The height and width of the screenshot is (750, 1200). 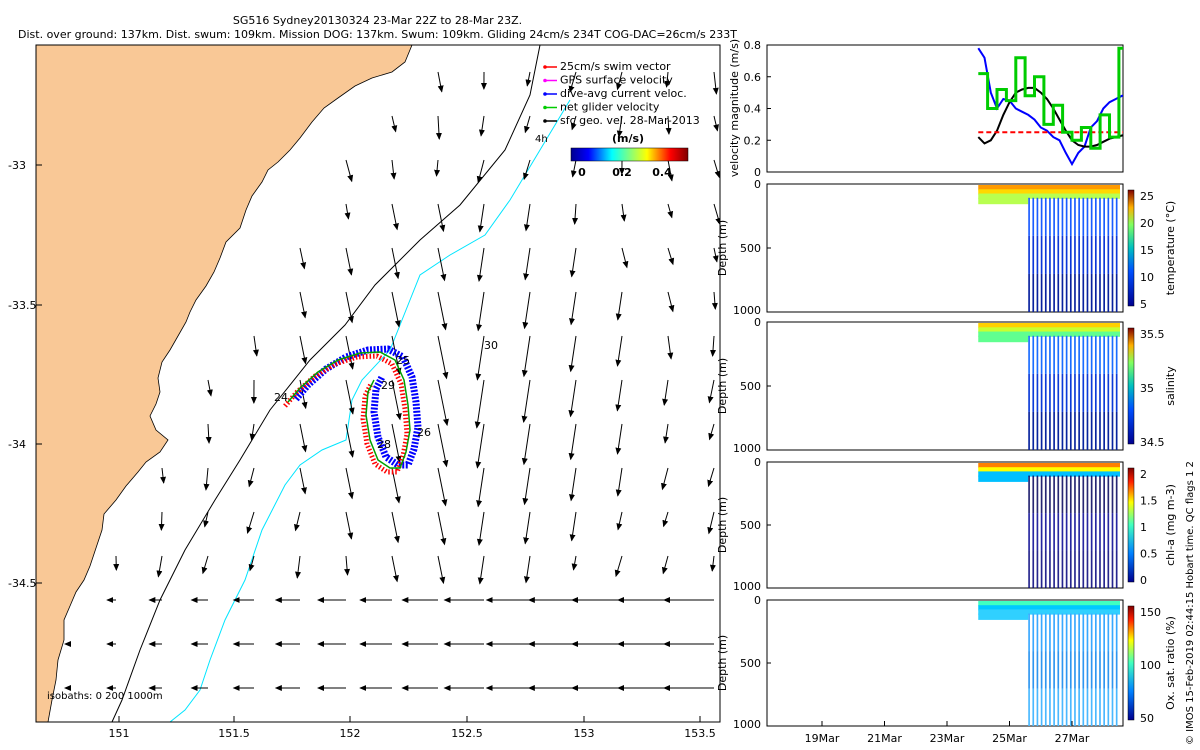 What do you see at coordinates (545, 67) in the screenshot?
I see `legend-marker` at bounding box center [545, 67].